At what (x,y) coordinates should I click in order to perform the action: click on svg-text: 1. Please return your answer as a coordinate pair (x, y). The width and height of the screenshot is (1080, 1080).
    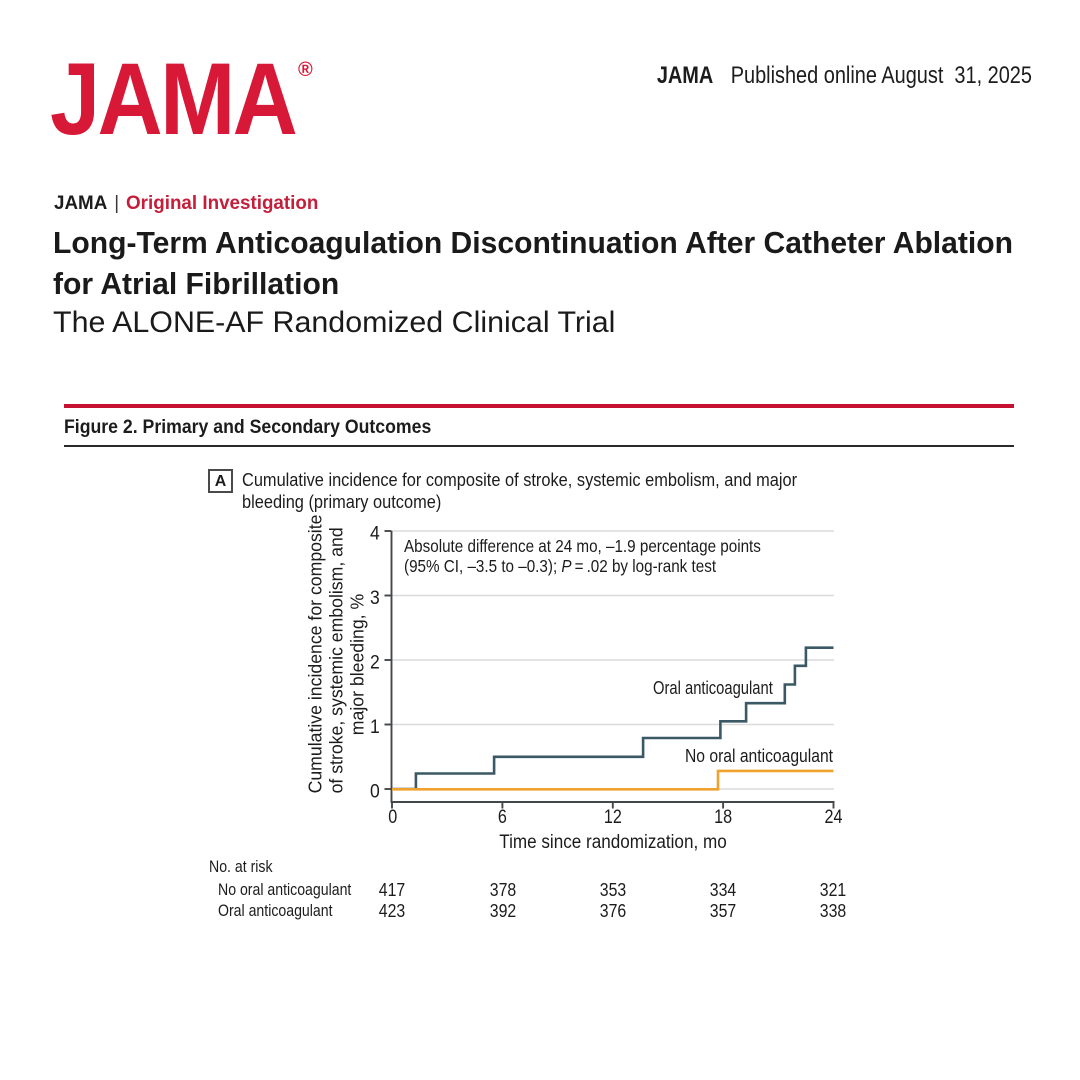
    Looking at the image, I should click on (375, 726).